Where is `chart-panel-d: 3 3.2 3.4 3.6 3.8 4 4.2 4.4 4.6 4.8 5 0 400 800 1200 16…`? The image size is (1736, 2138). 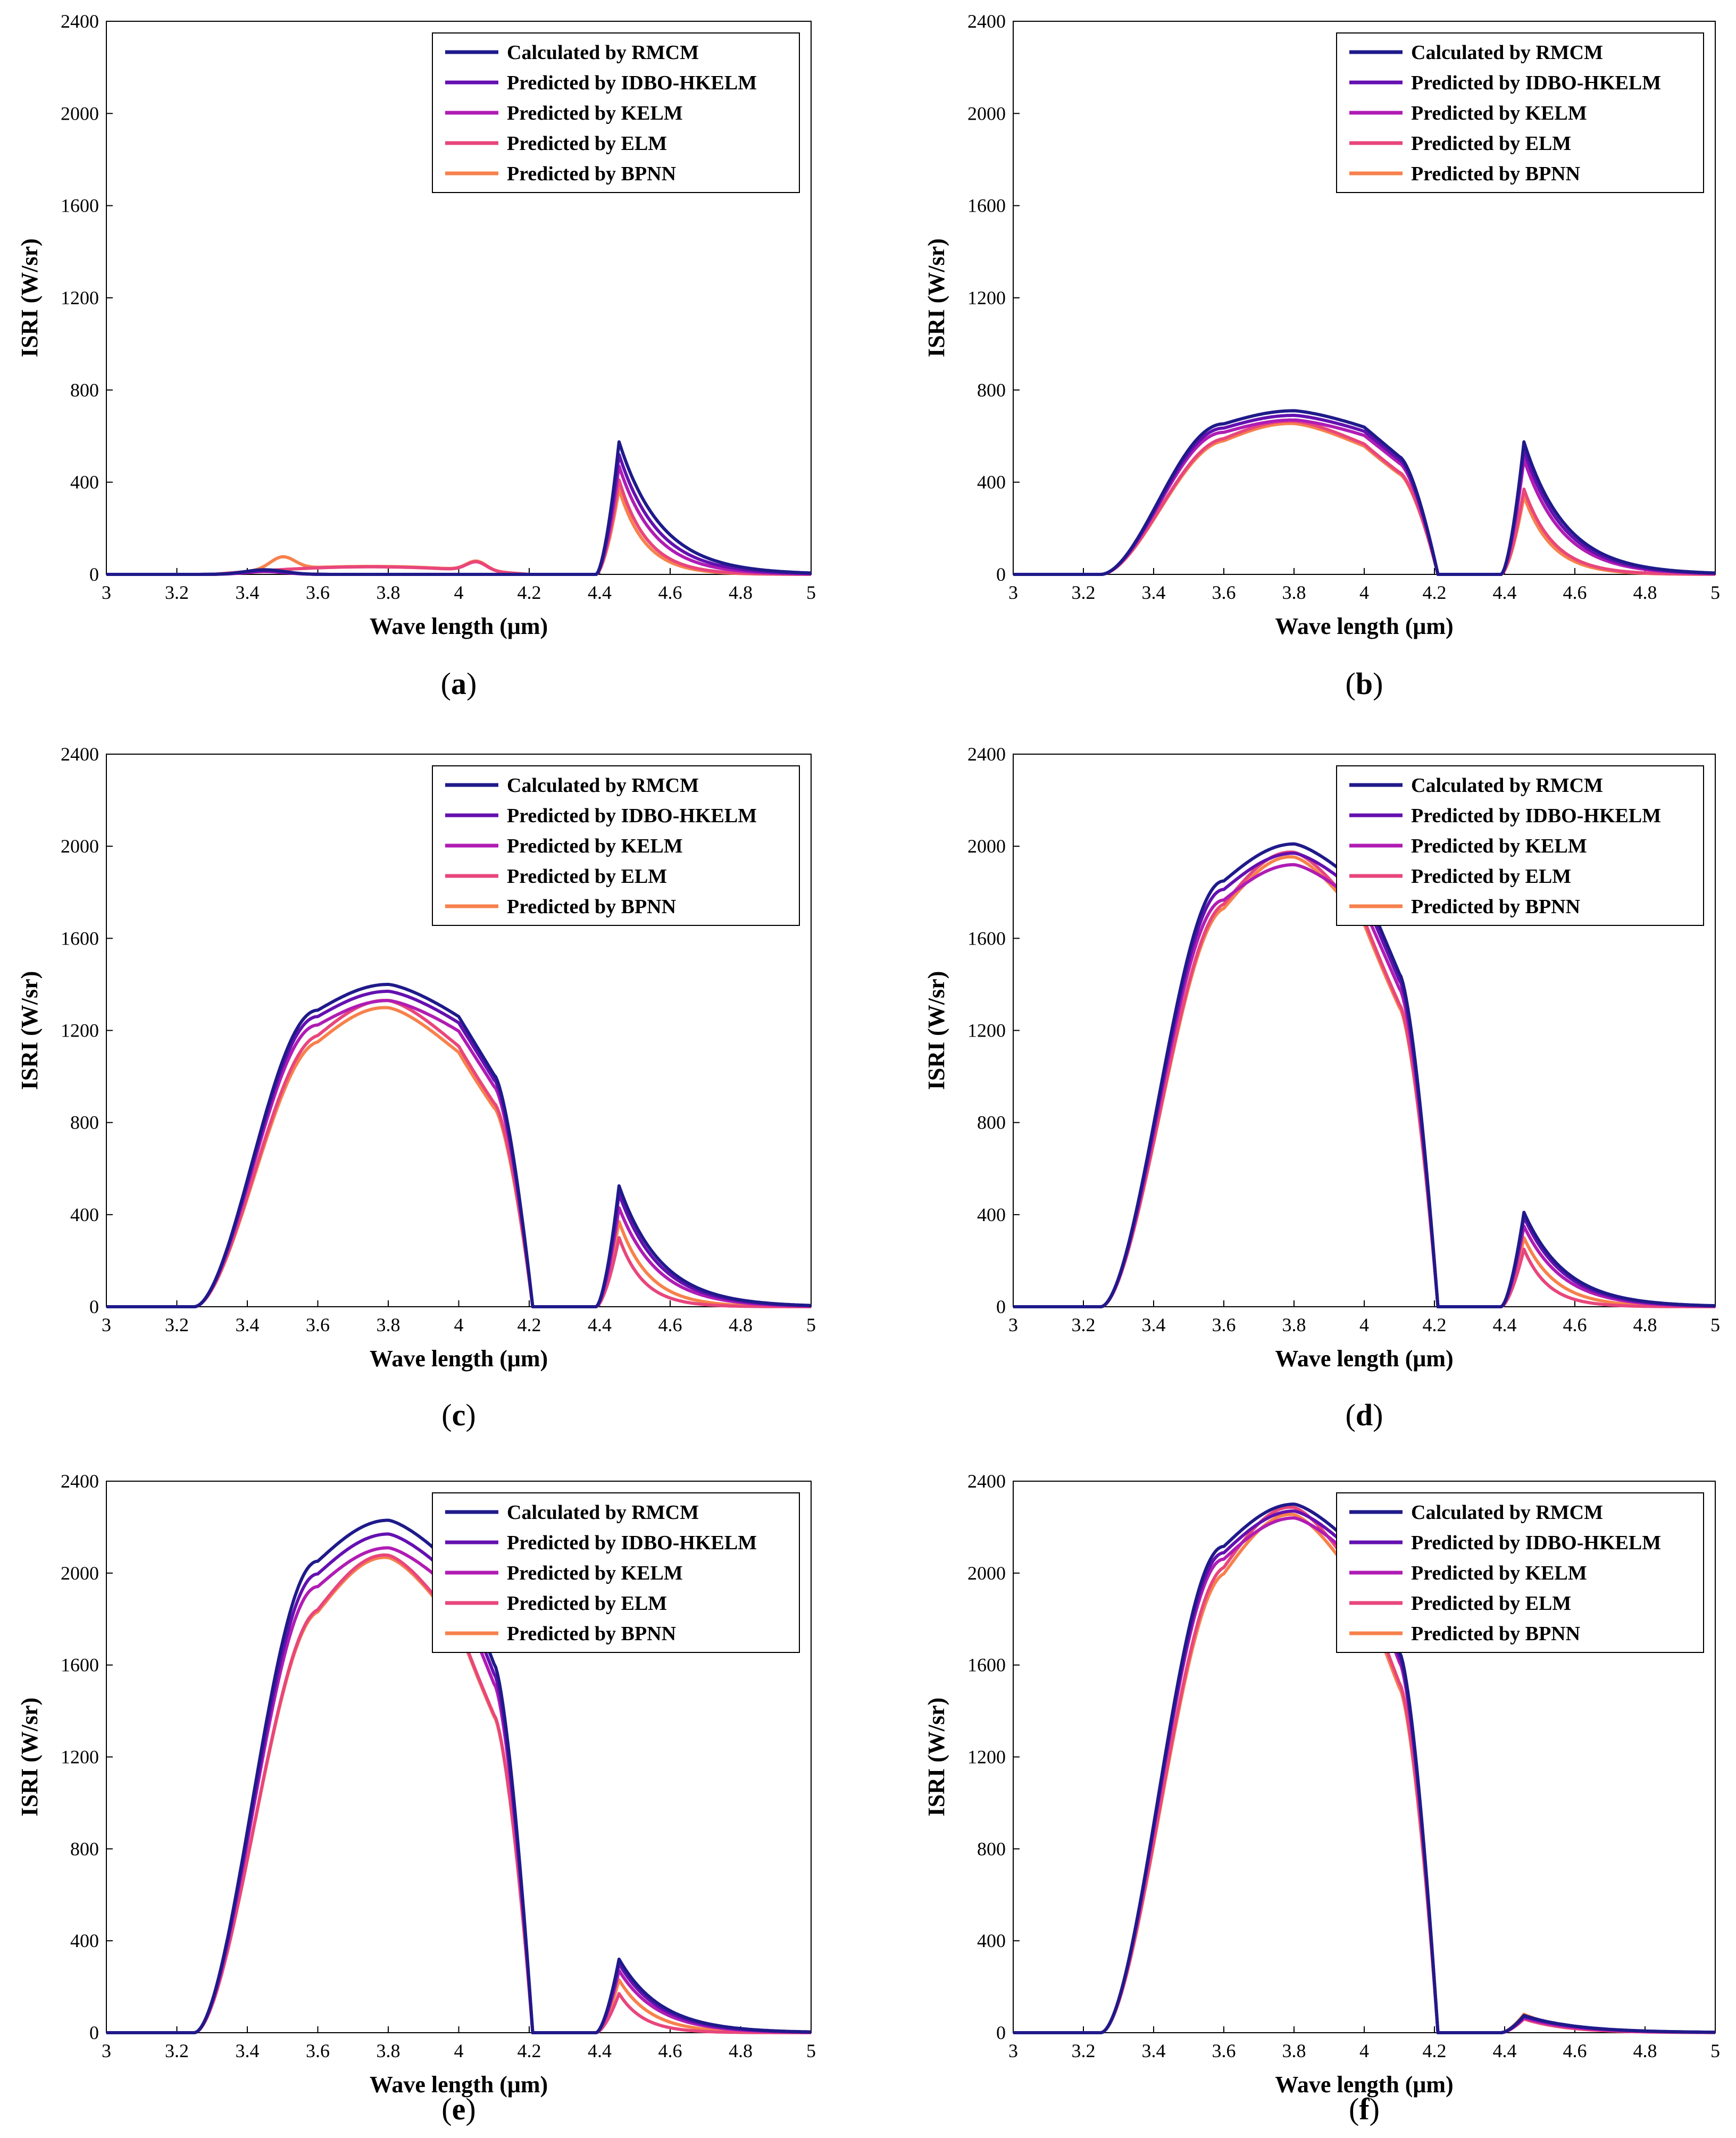
chart-panel-d: 3 3.2 3.4 3.6 3.8 4 4.2 4.4 4.6 4.8 5 0 400 800 1200 16… is located at coordinates (1321, 1088).